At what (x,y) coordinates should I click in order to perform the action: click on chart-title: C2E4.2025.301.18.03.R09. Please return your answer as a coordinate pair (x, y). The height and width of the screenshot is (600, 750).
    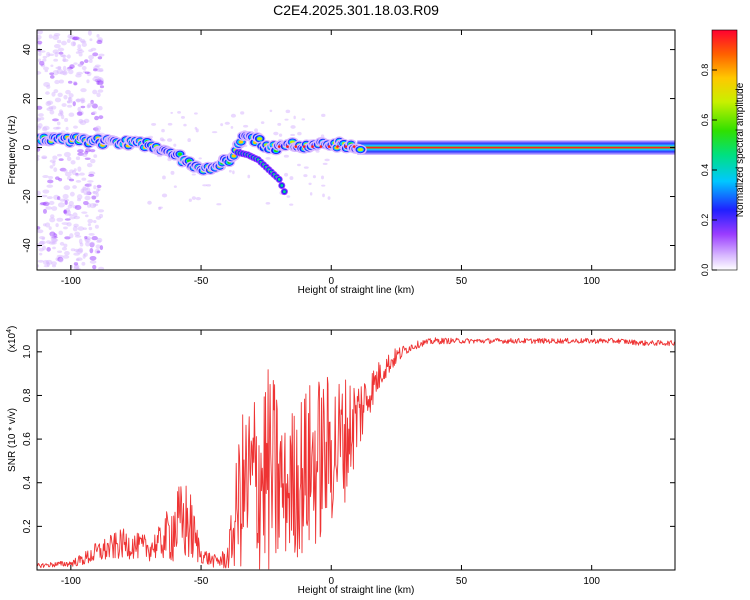
    Looking at the image, I should click on (356, 10).